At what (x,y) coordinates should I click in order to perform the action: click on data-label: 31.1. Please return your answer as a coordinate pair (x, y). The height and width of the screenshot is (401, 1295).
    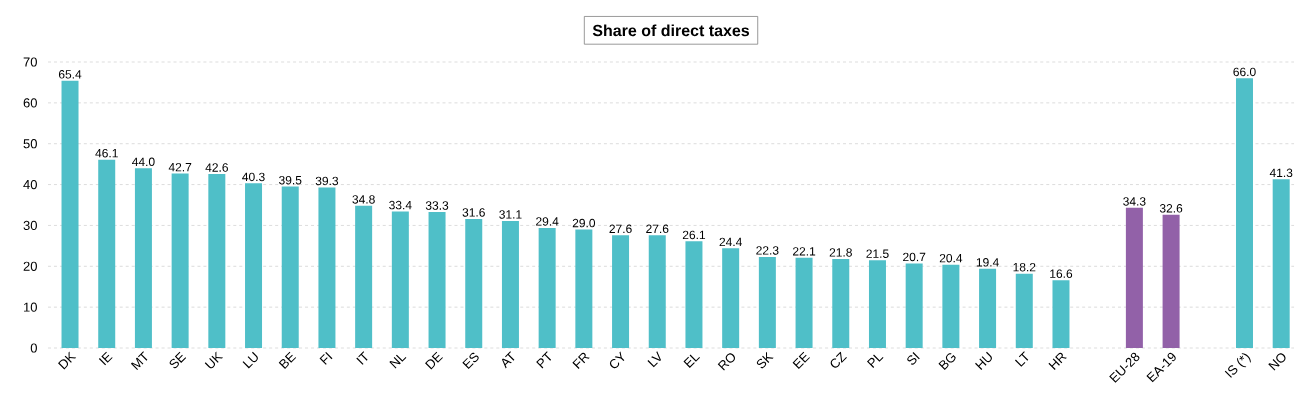
    Looking at the image, I should click on (510, 214).